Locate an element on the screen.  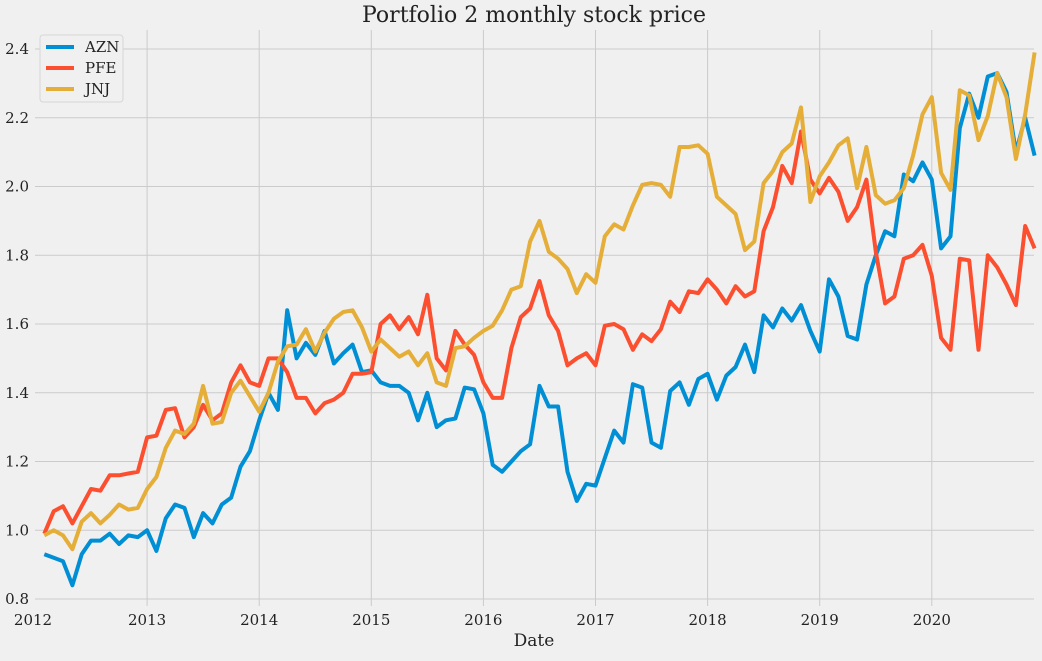
y-tick-label: 1.2 is located at coordinates (17, 462).